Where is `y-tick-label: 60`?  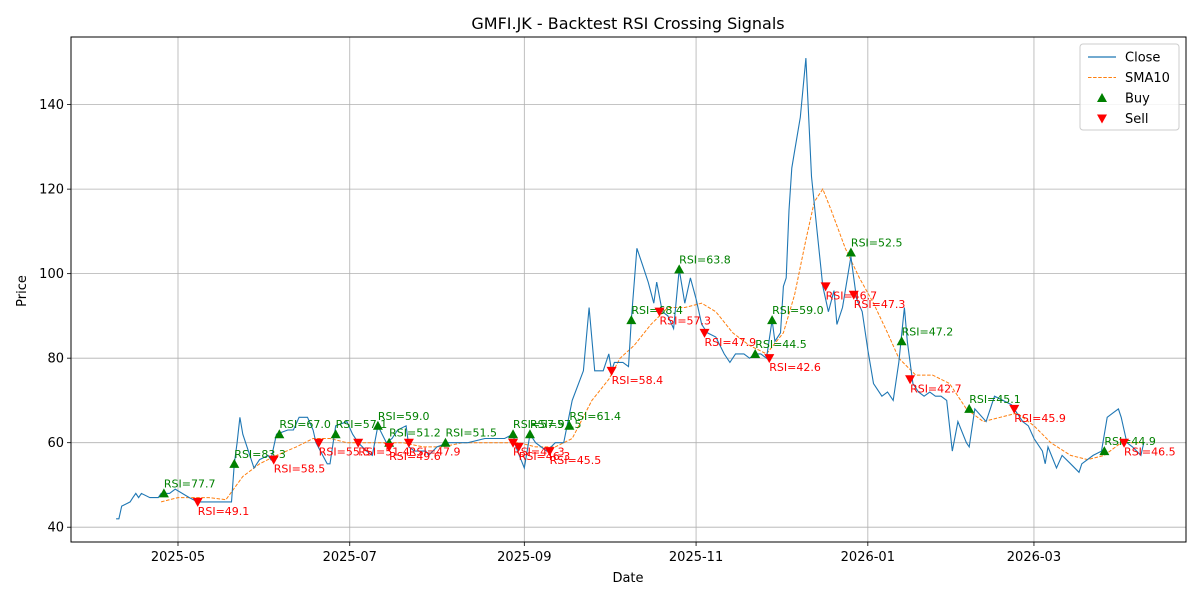 y-tick-label: 60 is located at coordinates (55, 443).